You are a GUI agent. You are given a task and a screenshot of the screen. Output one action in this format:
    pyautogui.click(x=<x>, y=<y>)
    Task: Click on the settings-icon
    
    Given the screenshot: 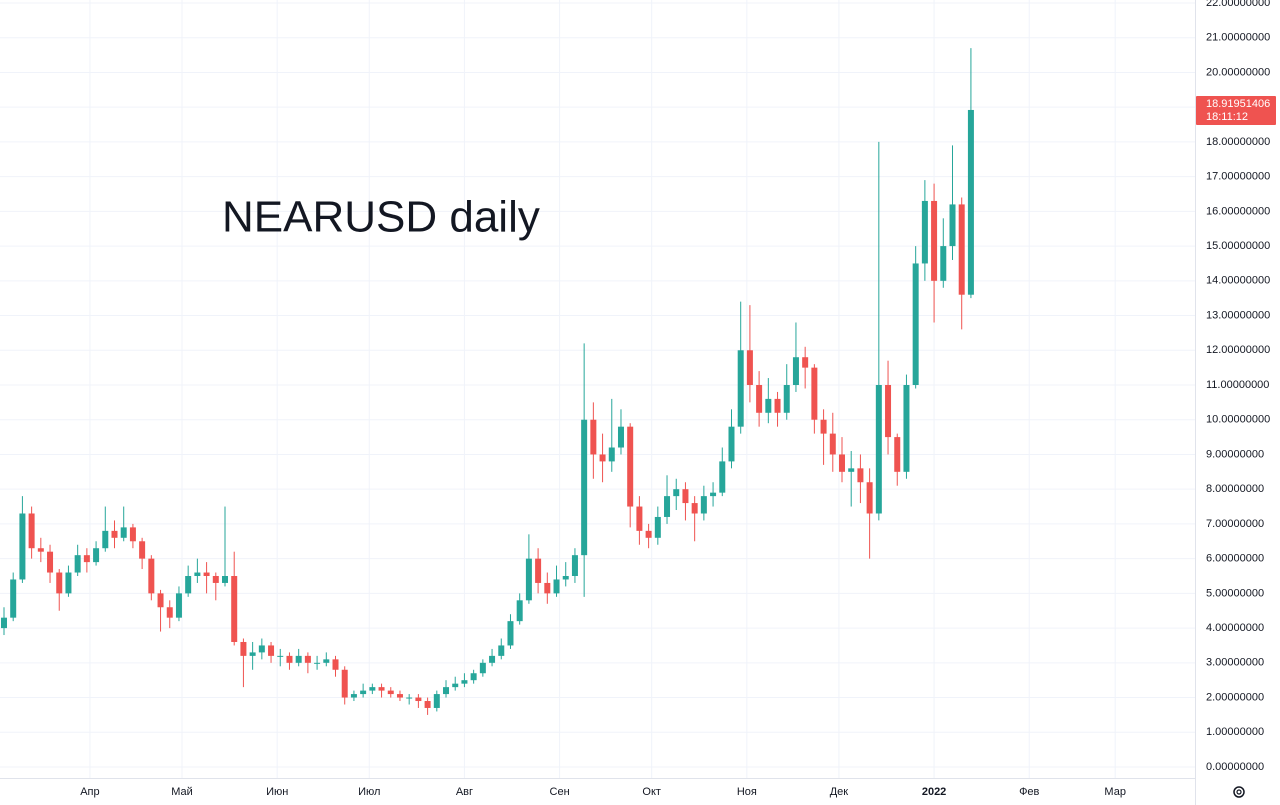 What is the action you would take?
    pyautogui.click(x=1239, y=792)
    